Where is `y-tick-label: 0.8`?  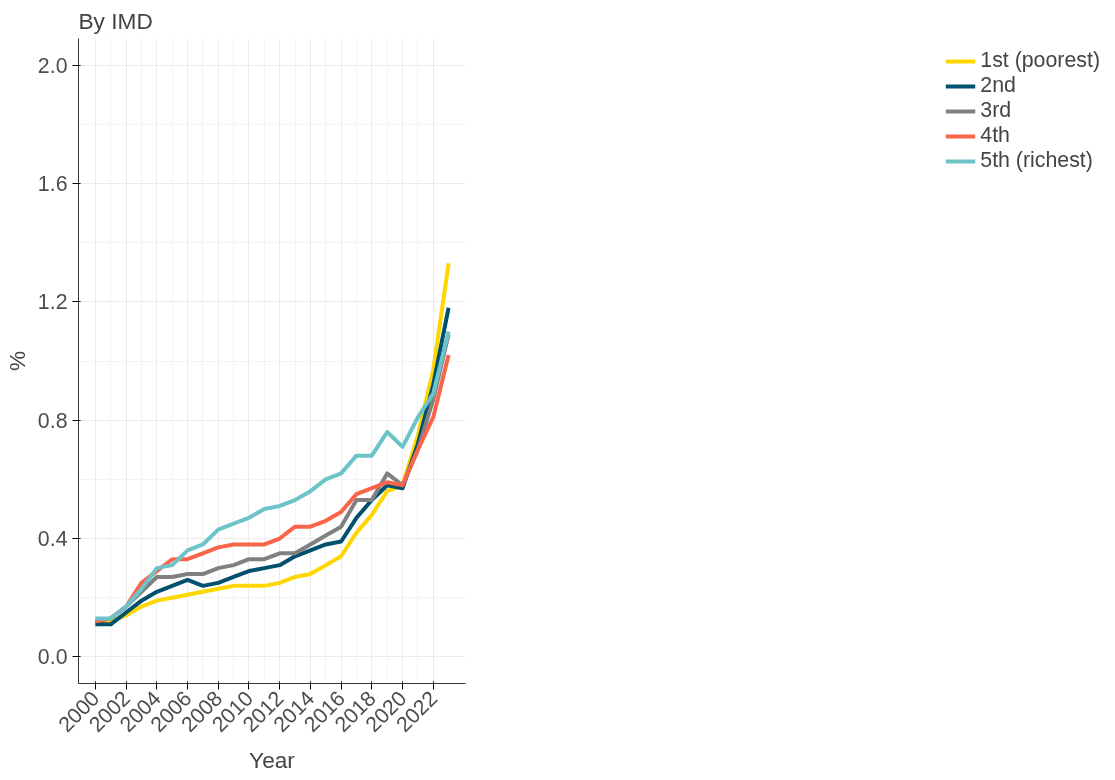
y-tick-label: 0.8 is located at coordinates (52, 420).